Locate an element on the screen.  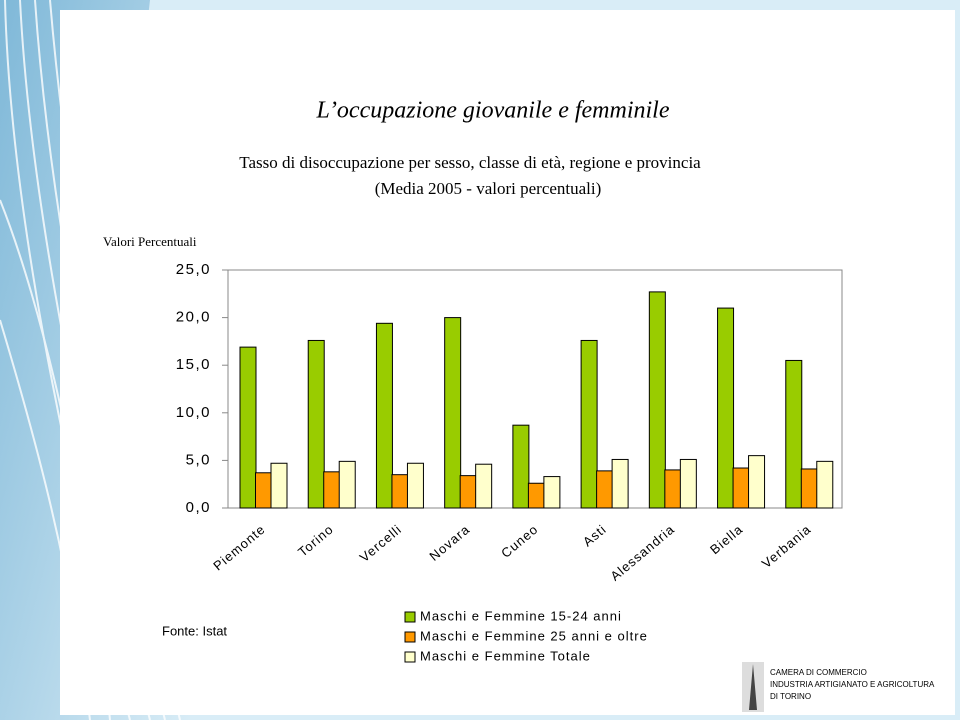
y-axis-label: Valori Percentuali is located at coordinates (150, 241).